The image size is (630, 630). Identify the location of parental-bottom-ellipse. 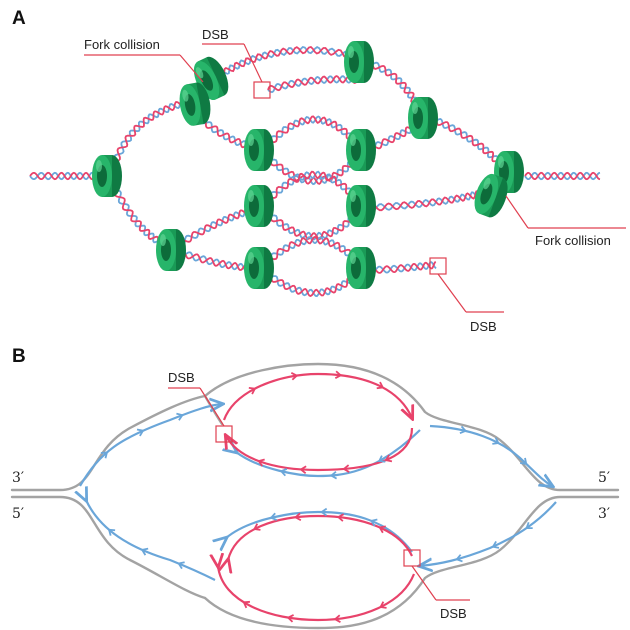
(411, 562).